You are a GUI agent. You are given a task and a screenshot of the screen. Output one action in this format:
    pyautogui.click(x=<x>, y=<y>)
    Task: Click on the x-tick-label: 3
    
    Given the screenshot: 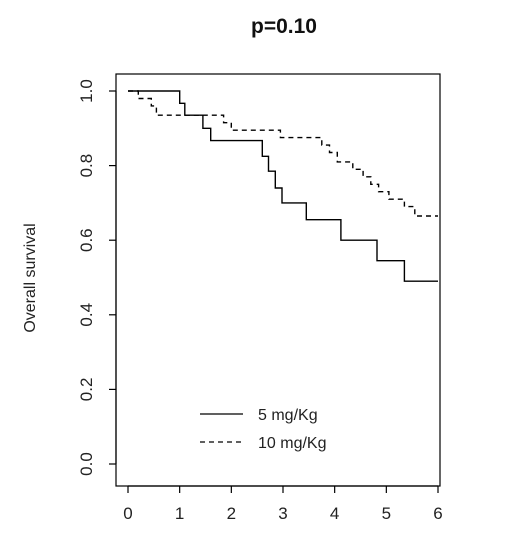 What is the action you would take?
    pyautogui.click(x=282, y=513)
    